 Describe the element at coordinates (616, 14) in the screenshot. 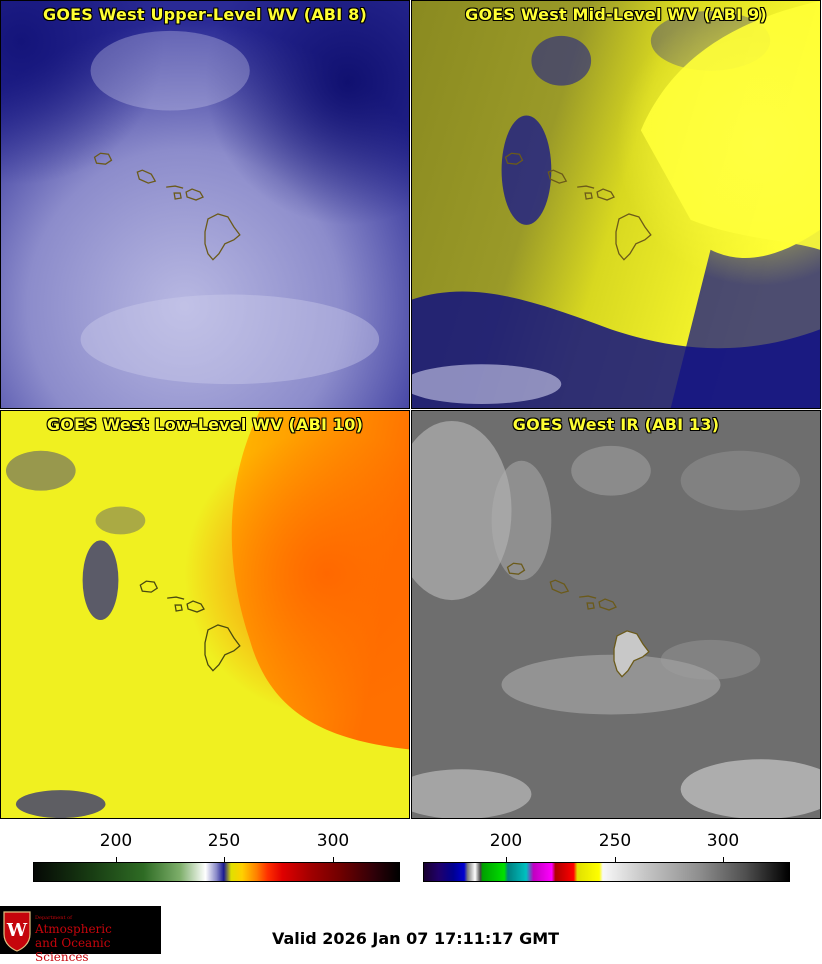

I see `panel-title: GOES West Mid-Level WV (ABI 9)` at that location.